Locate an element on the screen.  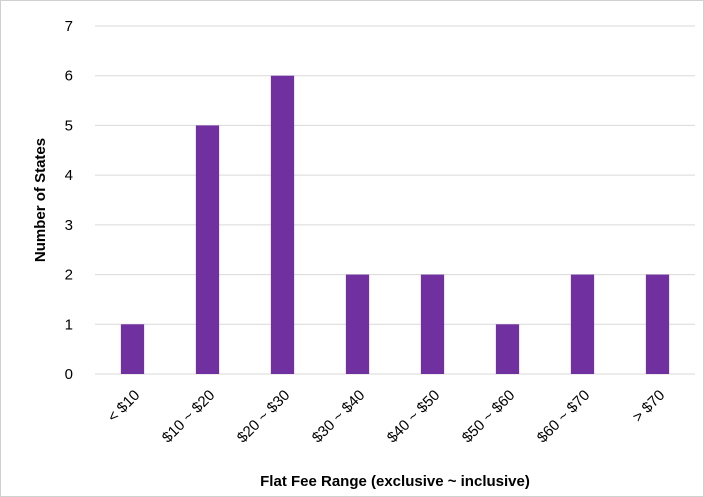
y-axis-title: Number of States is located at coordinates (40, 200).